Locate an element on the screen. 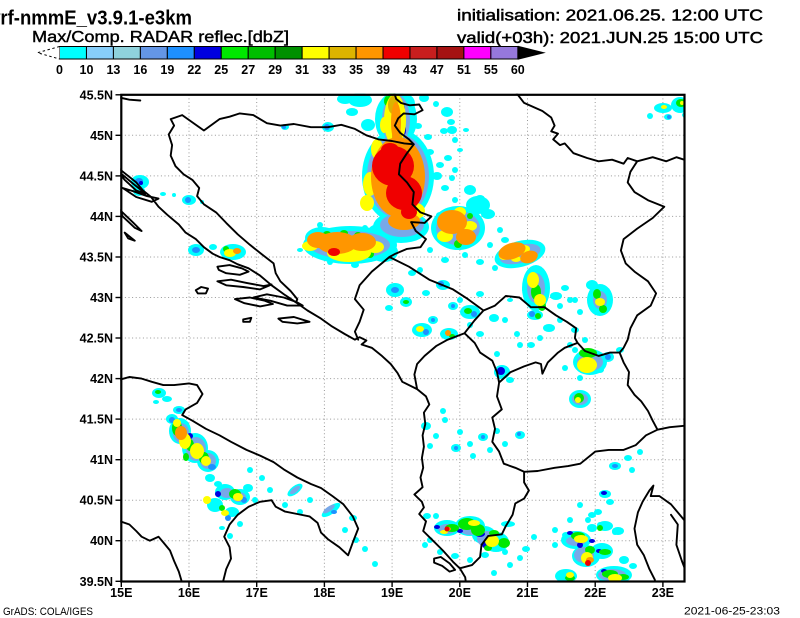  svg-text: 39.5N is located at coordinates (96, 582).